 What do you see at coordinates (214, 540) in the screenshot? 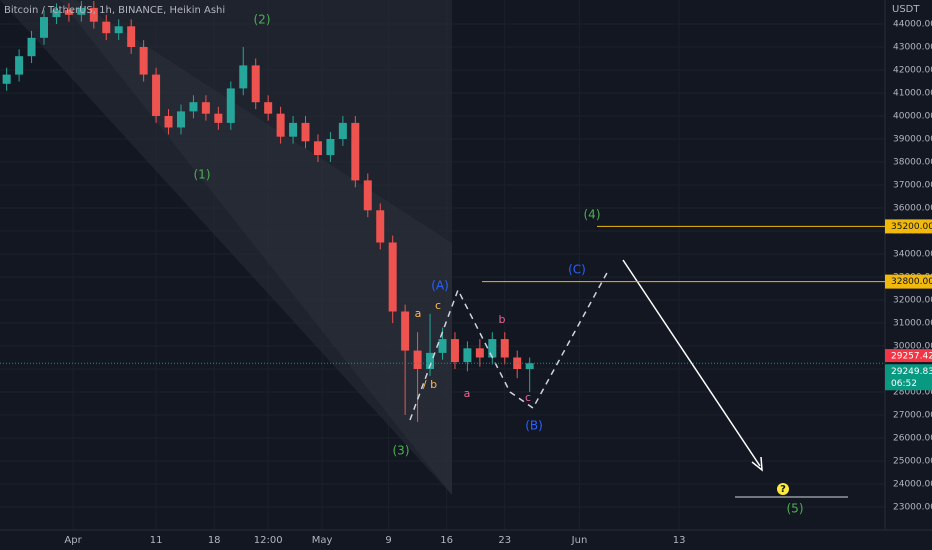
I see `x-tick-label: 18` at bounding box center [214, 540].